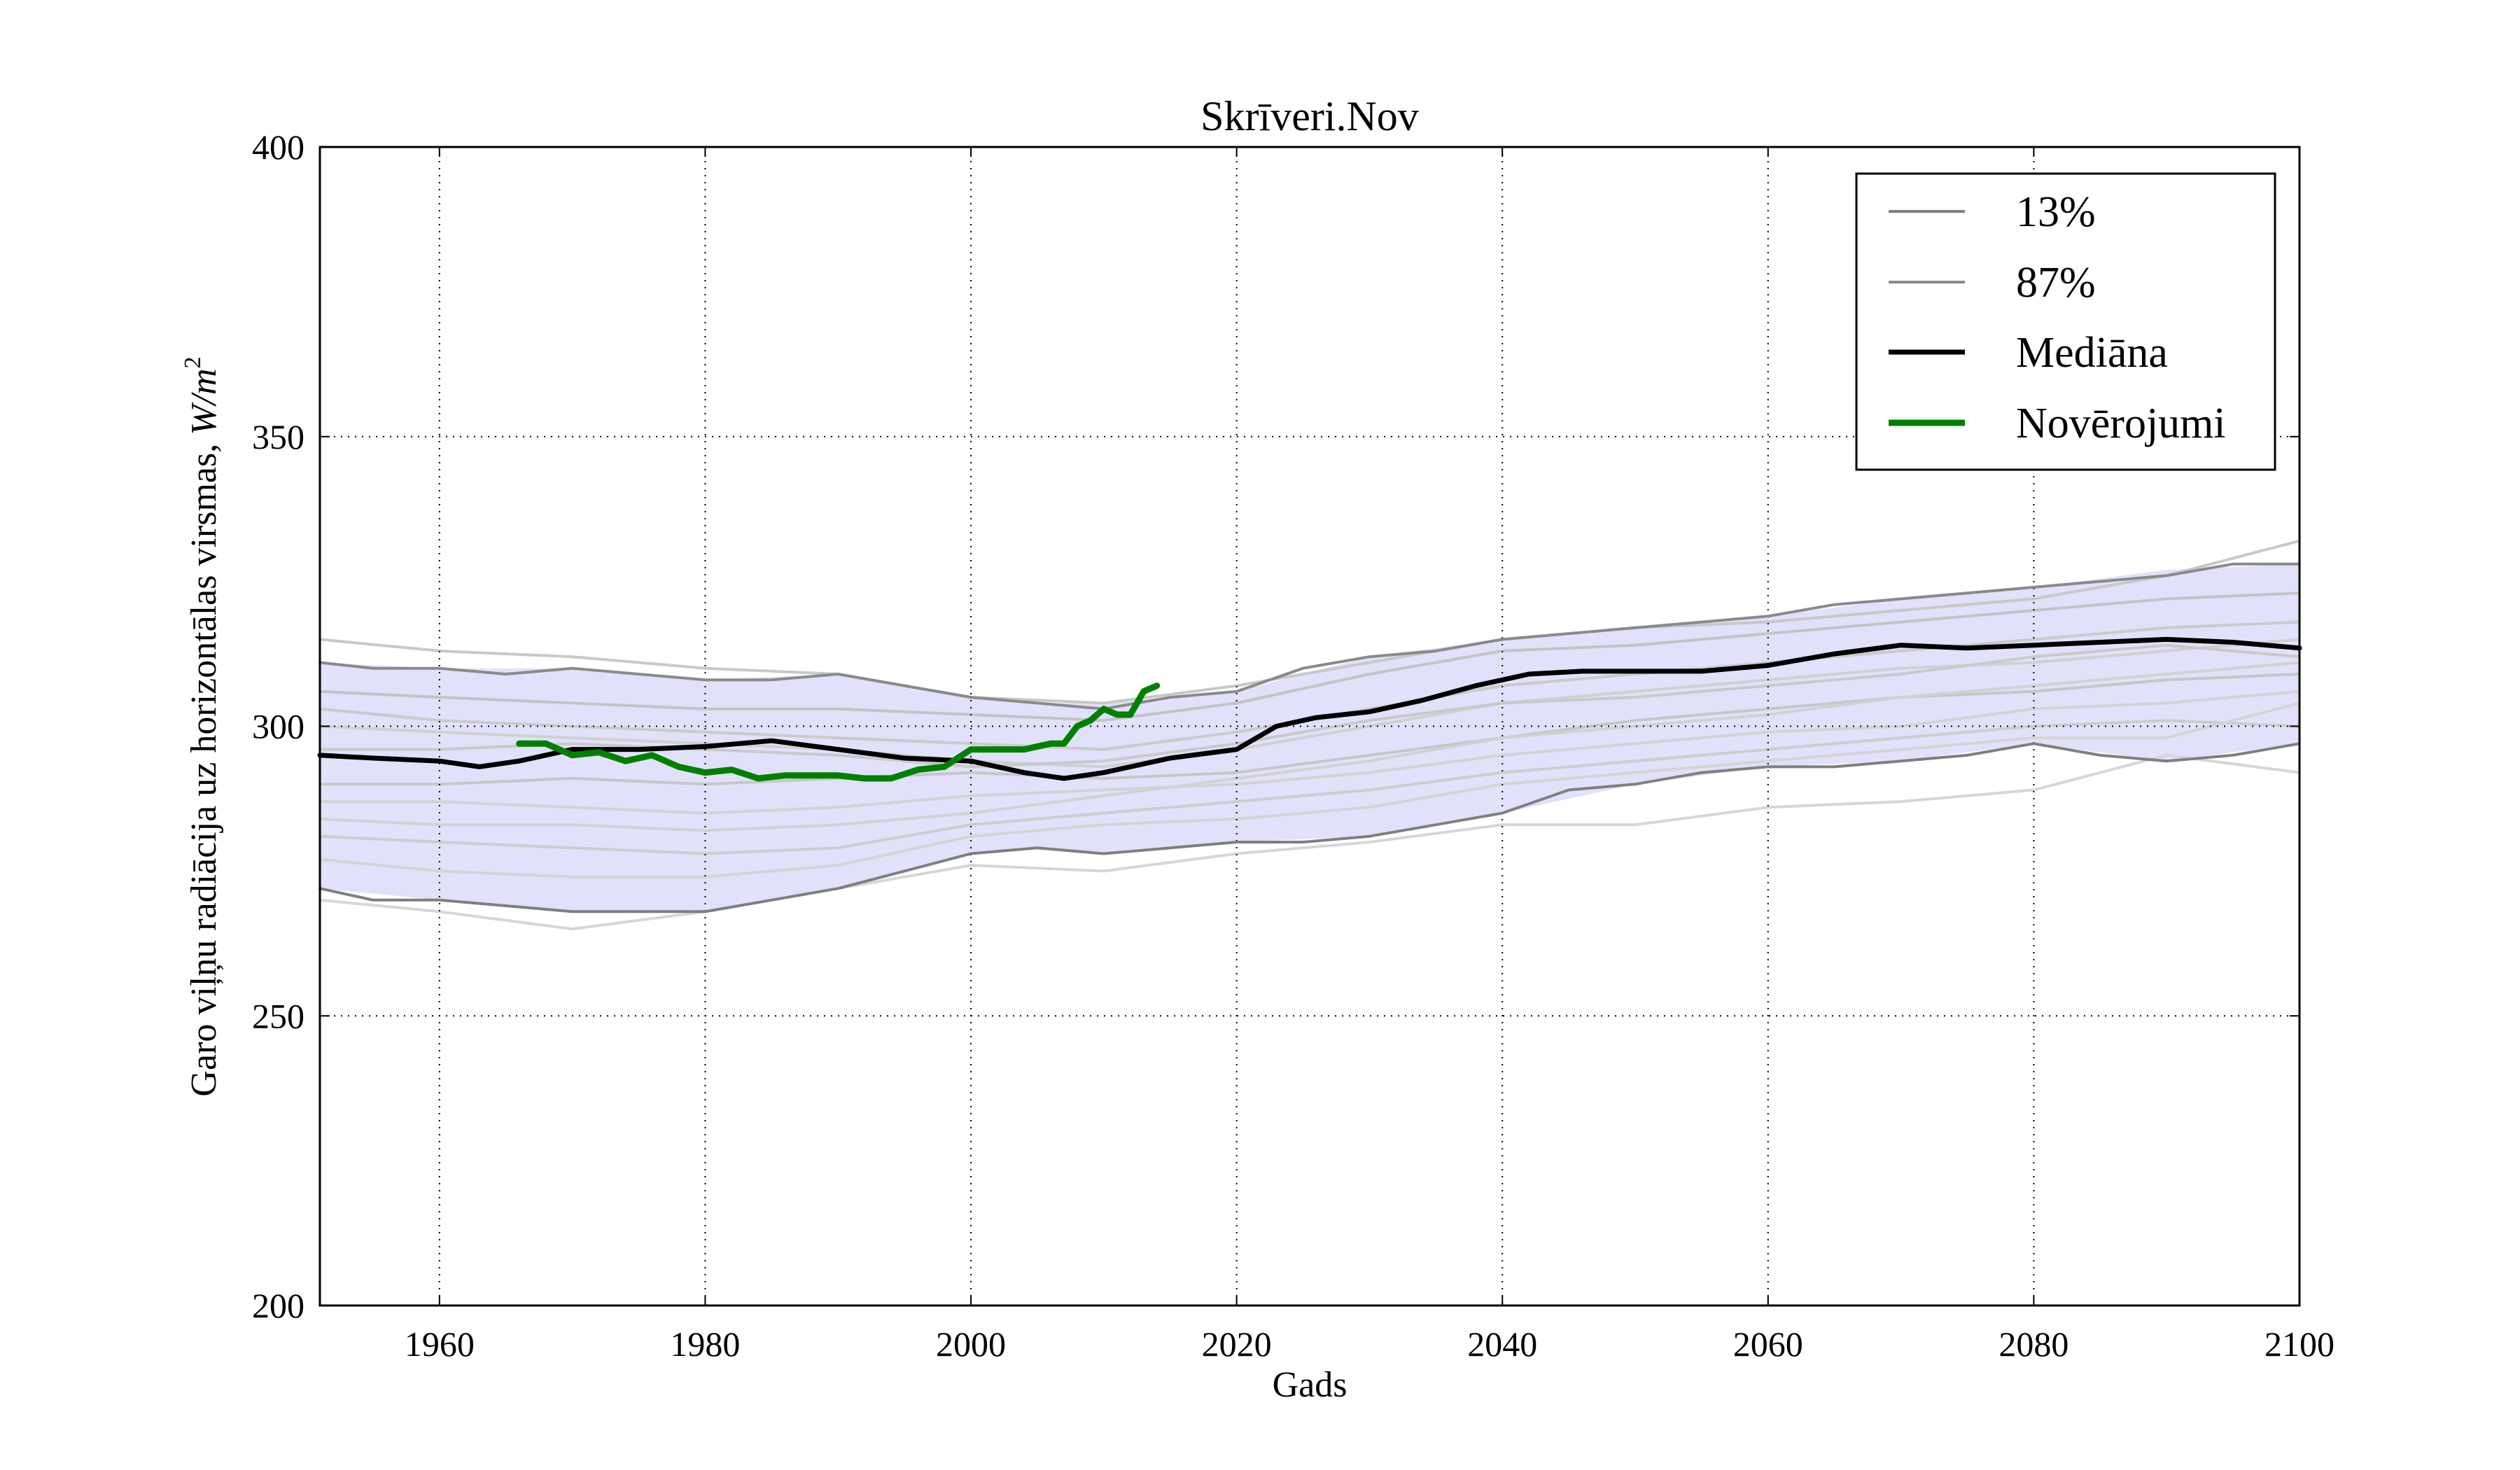  I want to click on series-line-13pct, so click(1309, 827).